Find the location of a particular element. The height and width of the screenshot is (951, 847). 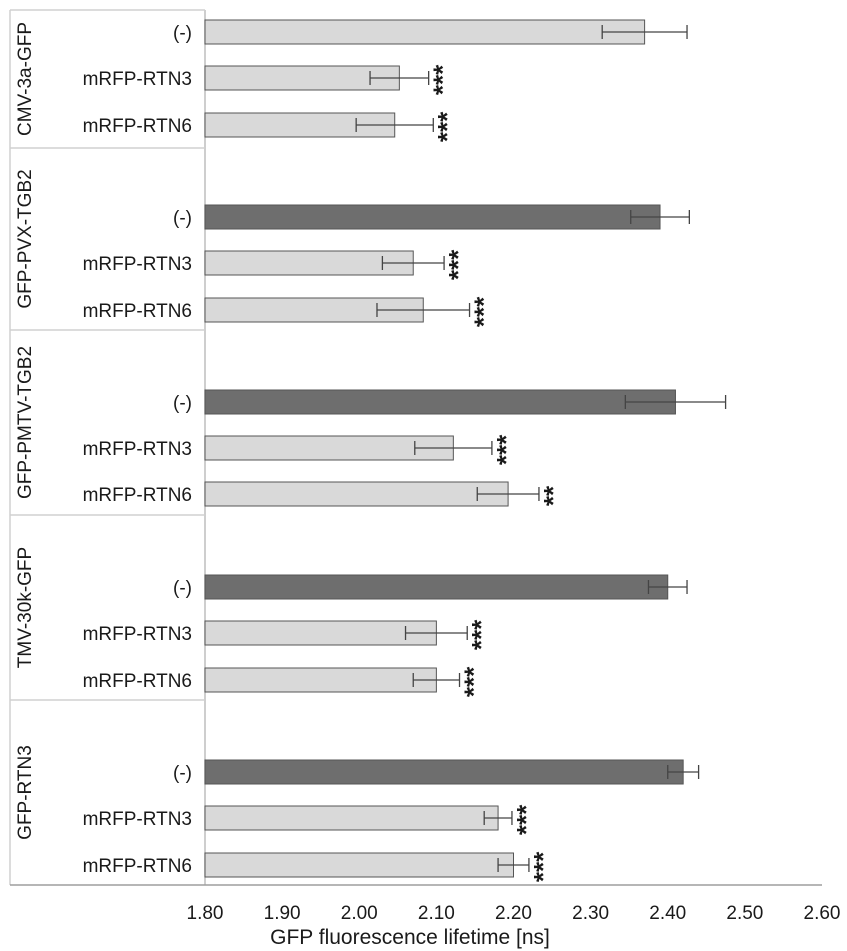

x-axis-title: GFP fluorescence lifetime [ns] is located at coordinates (410, 937).